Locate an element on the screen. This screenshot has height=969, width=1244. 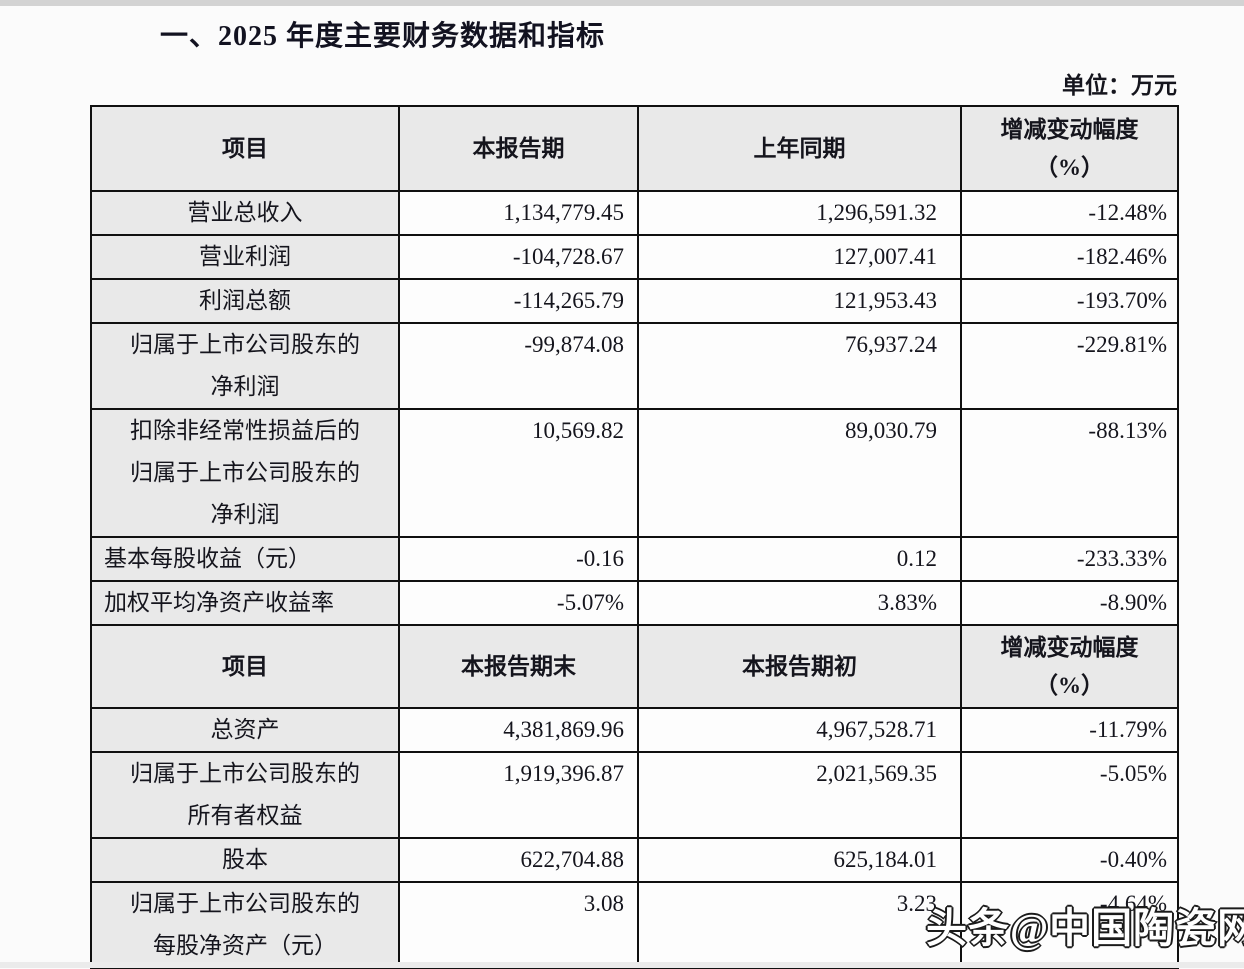
table-row-total-profit: 利润总额 -114,265.79 121,953.43 -193.70% is located at coordinates (634, 301).